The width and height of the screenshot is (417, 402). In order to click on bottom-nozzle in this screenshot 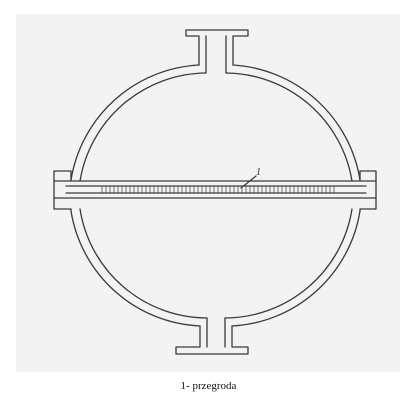, I will do `click(212, 340)`.